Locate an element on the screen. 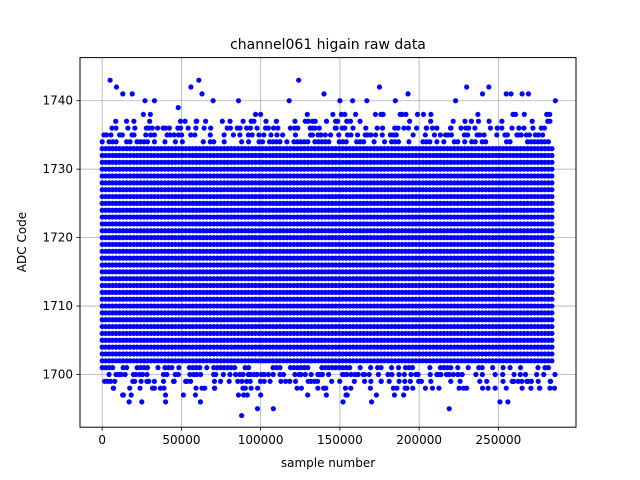  x-tick-label: 0 is located at coordinates (102, 440).